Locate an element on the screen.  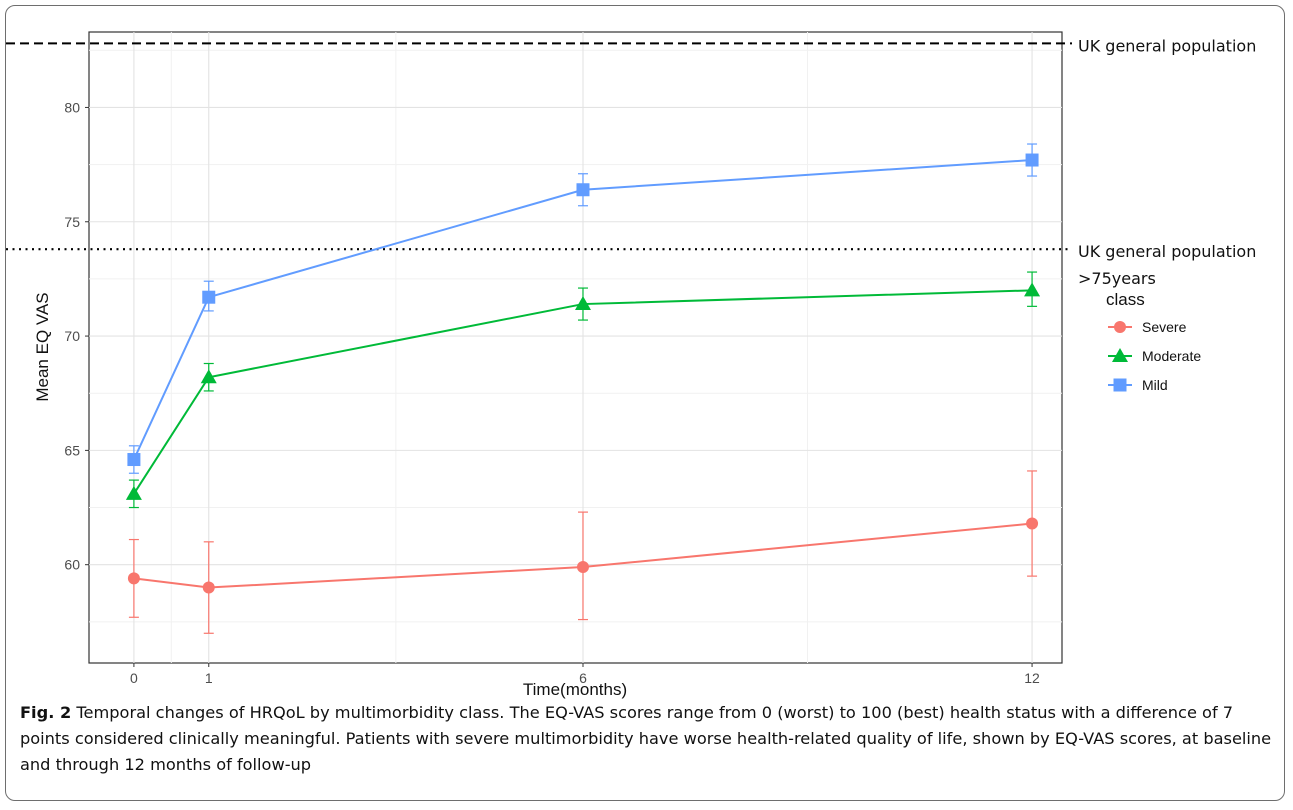
legend-title: class is located at coordinates (1125, 299).